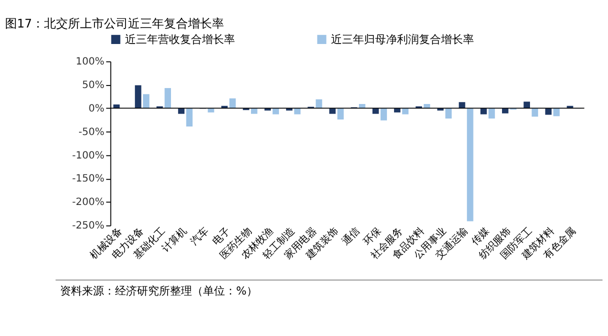 Image resolution: width=608 pixels, height=336 pixels. I want to click on y-tick-label: -200%, so click(88, 202).